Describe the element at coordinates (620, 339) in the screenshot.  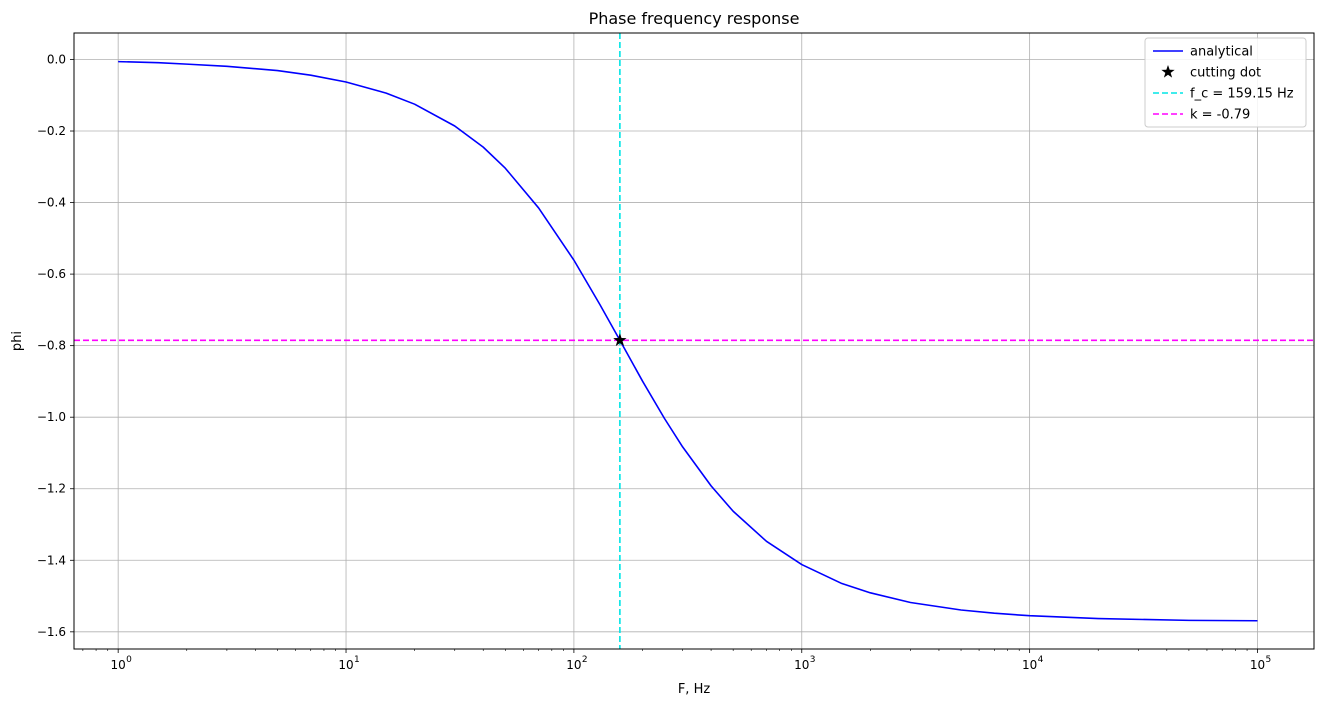
I see `cutting-dot-marker` at that location.